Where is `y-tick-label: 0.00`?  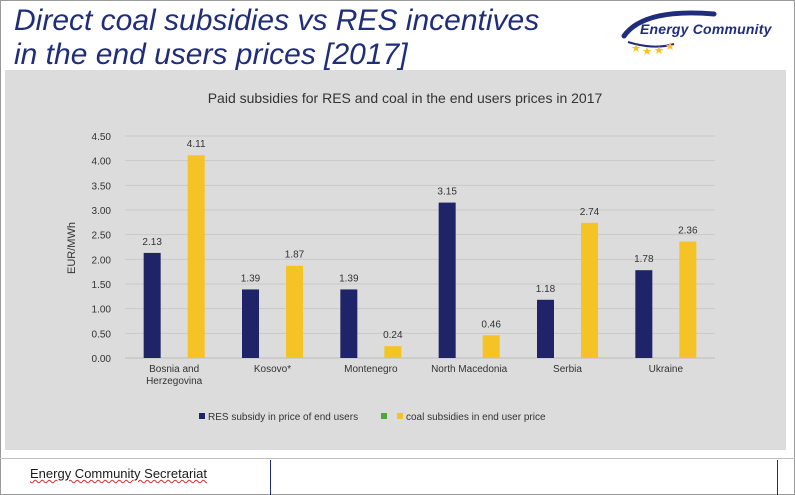
y-tick-label: 0.00 is located at coordinates (102, 359).